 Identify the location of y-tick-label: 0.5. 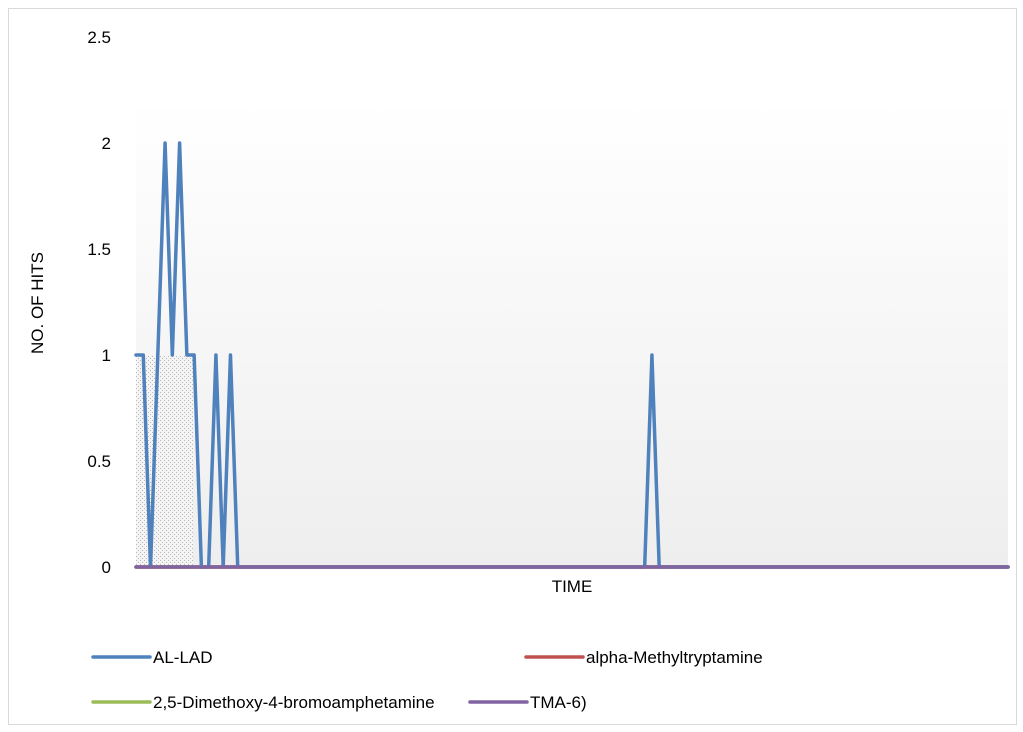
(99, 461).